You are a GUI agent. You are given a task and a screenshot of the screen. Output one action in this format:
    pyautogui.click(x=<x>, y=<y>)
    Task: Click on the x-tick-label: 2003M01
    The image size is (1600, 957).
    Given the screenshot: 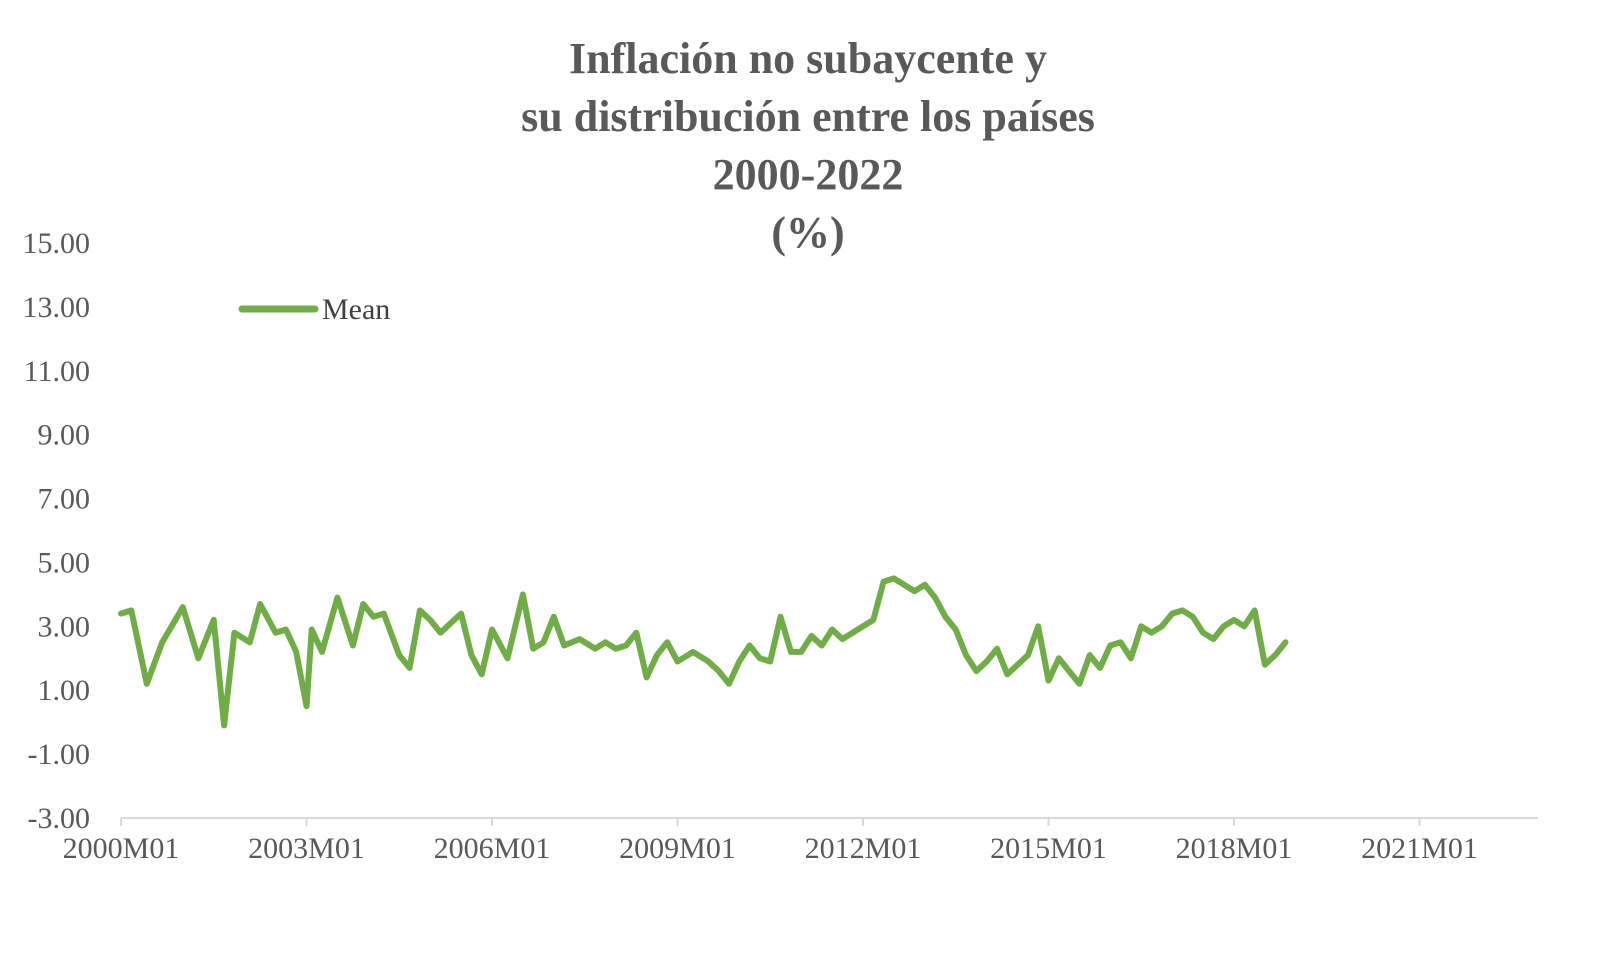 What is the action you would take?
    pyautogui.click(x=306, y=848)
    